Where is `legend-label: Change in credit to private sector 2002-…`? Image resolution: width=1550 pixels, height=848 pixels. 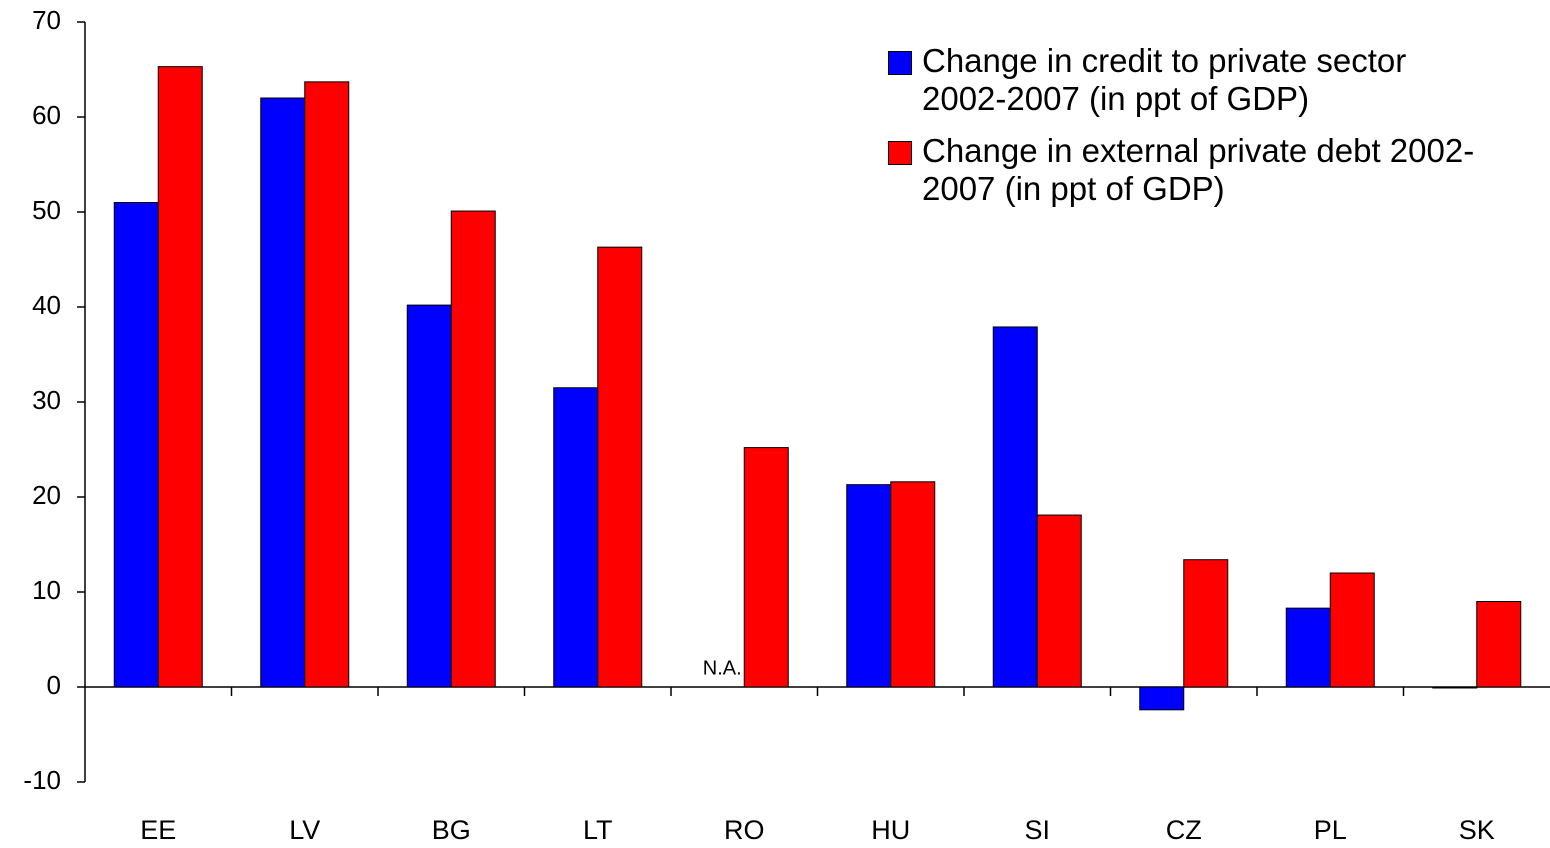 legend-label: Change in credit to private sector 2002-… is located at coordinates (1164, 79).